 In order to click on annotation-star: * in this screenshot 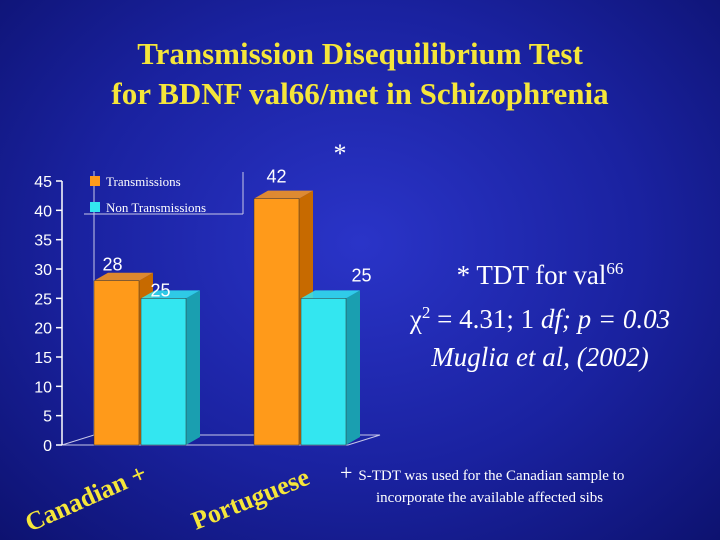, I will do `click(340, 153)`.